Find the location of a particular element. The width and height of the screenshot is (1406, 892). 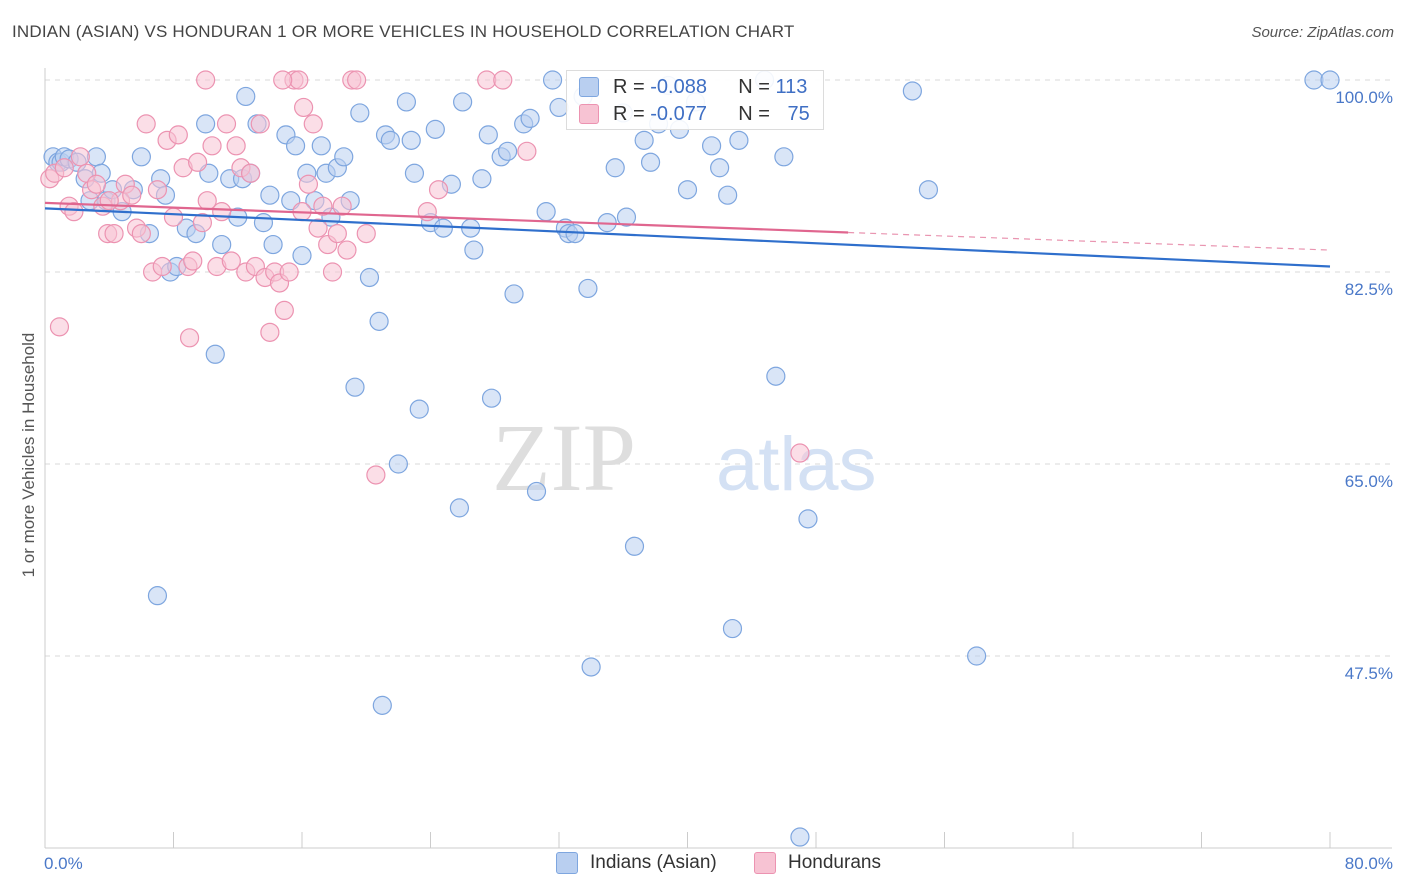

legend-row-indians: R = -0.088 N = 113 is located at coordinates (693, 87).